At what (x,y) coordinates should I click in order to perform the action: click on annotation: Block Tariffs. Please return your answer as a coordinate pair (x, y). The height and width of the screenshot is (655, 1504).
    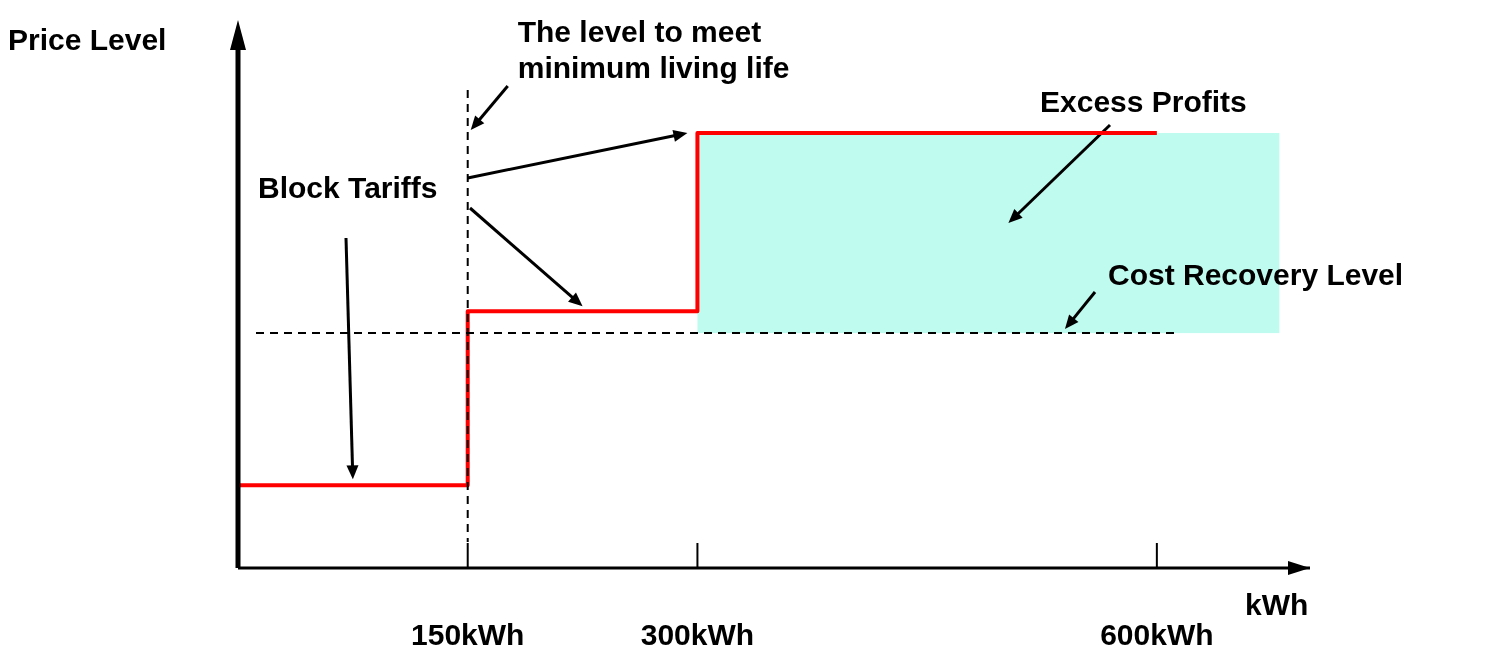
    Looking at the image, I should click on (348, 187).